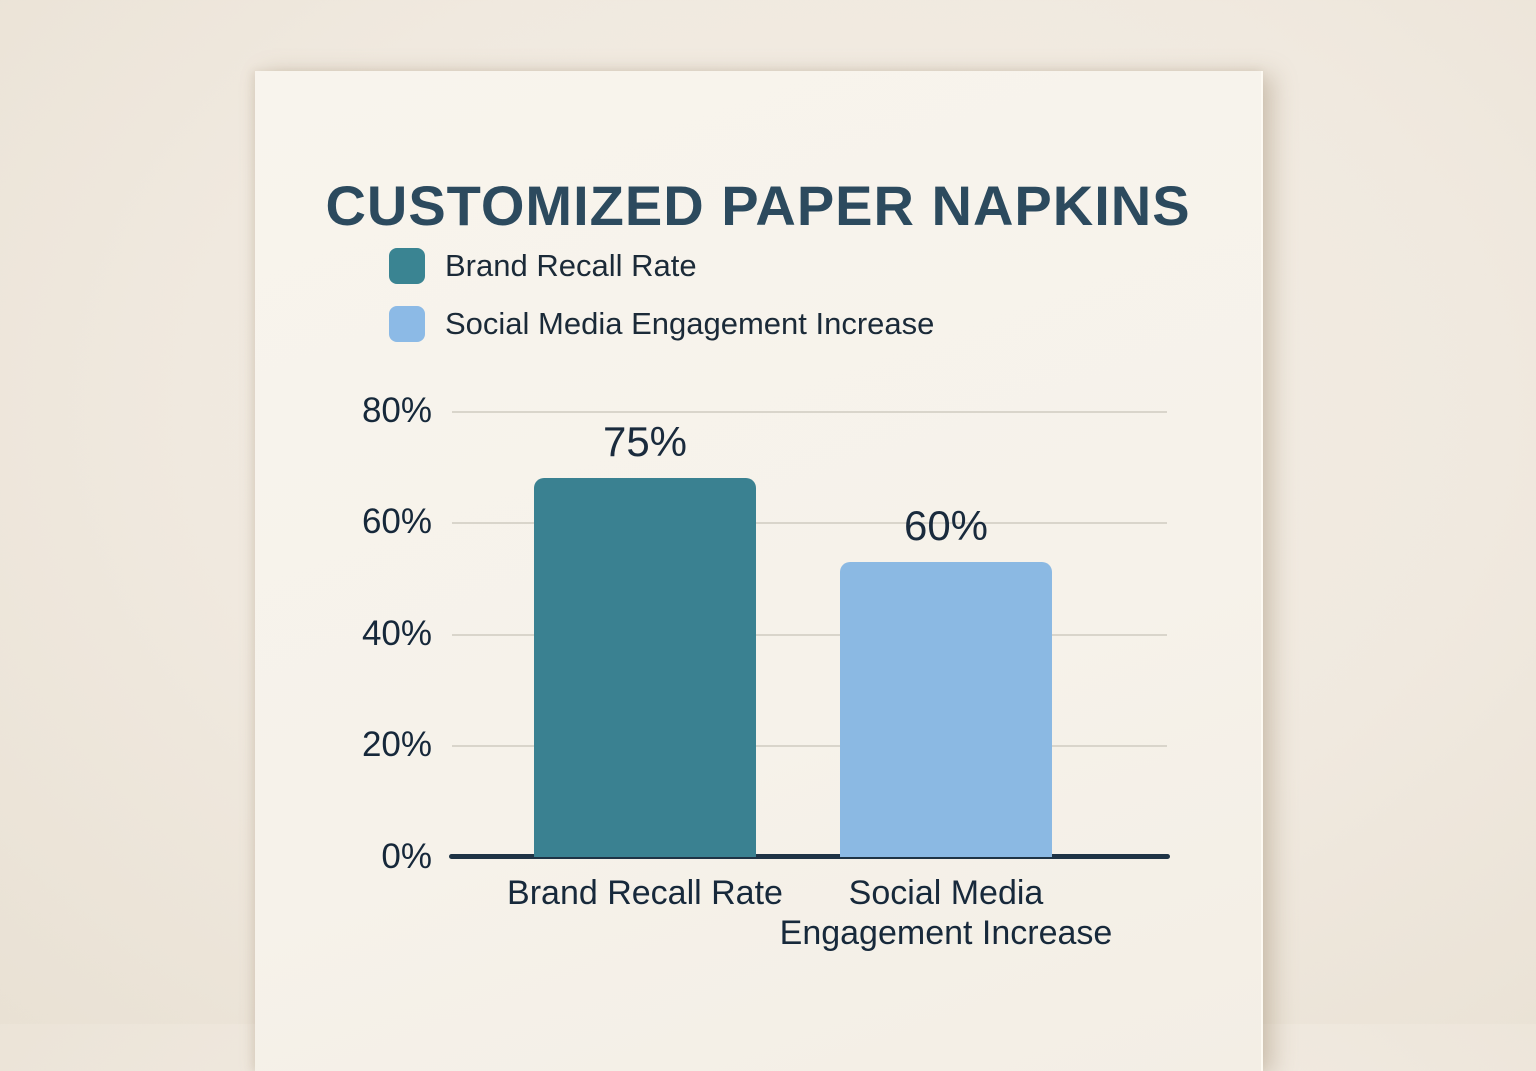 The image size is (1536, 1071). I want to click on y-axis-tick-label: 20%, so click(396, 744).